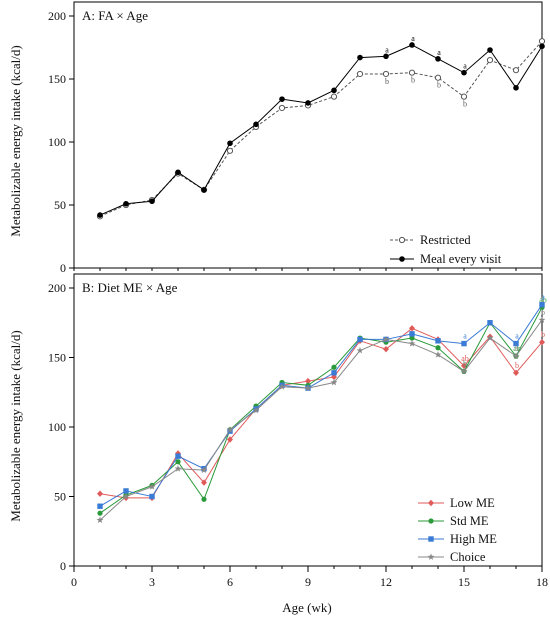  What do you see at coordinates (306, 607) in the screenshot?
I see `x-axis-title: Age (wk)` at bounding box center [306, 607].